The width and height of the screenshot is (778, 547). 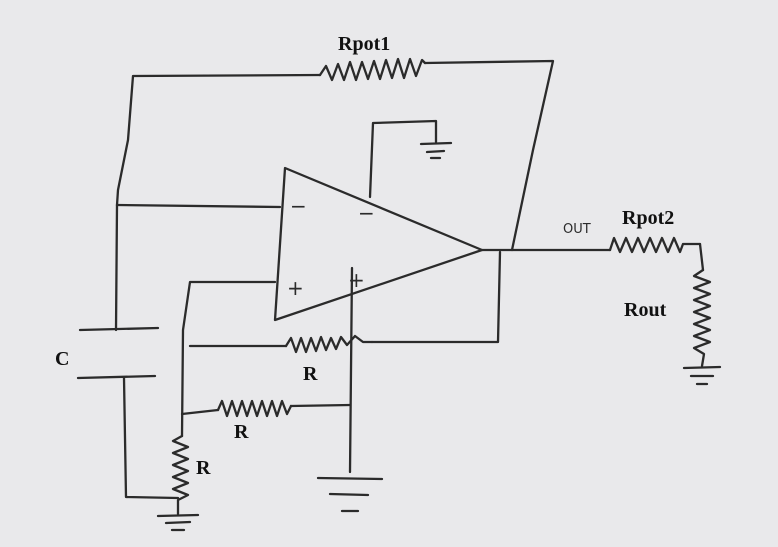 What do you see at coordinates (151, 438) in the screenshot?
I see `capacitor-lower-lead` at bounding box center [151, 438].